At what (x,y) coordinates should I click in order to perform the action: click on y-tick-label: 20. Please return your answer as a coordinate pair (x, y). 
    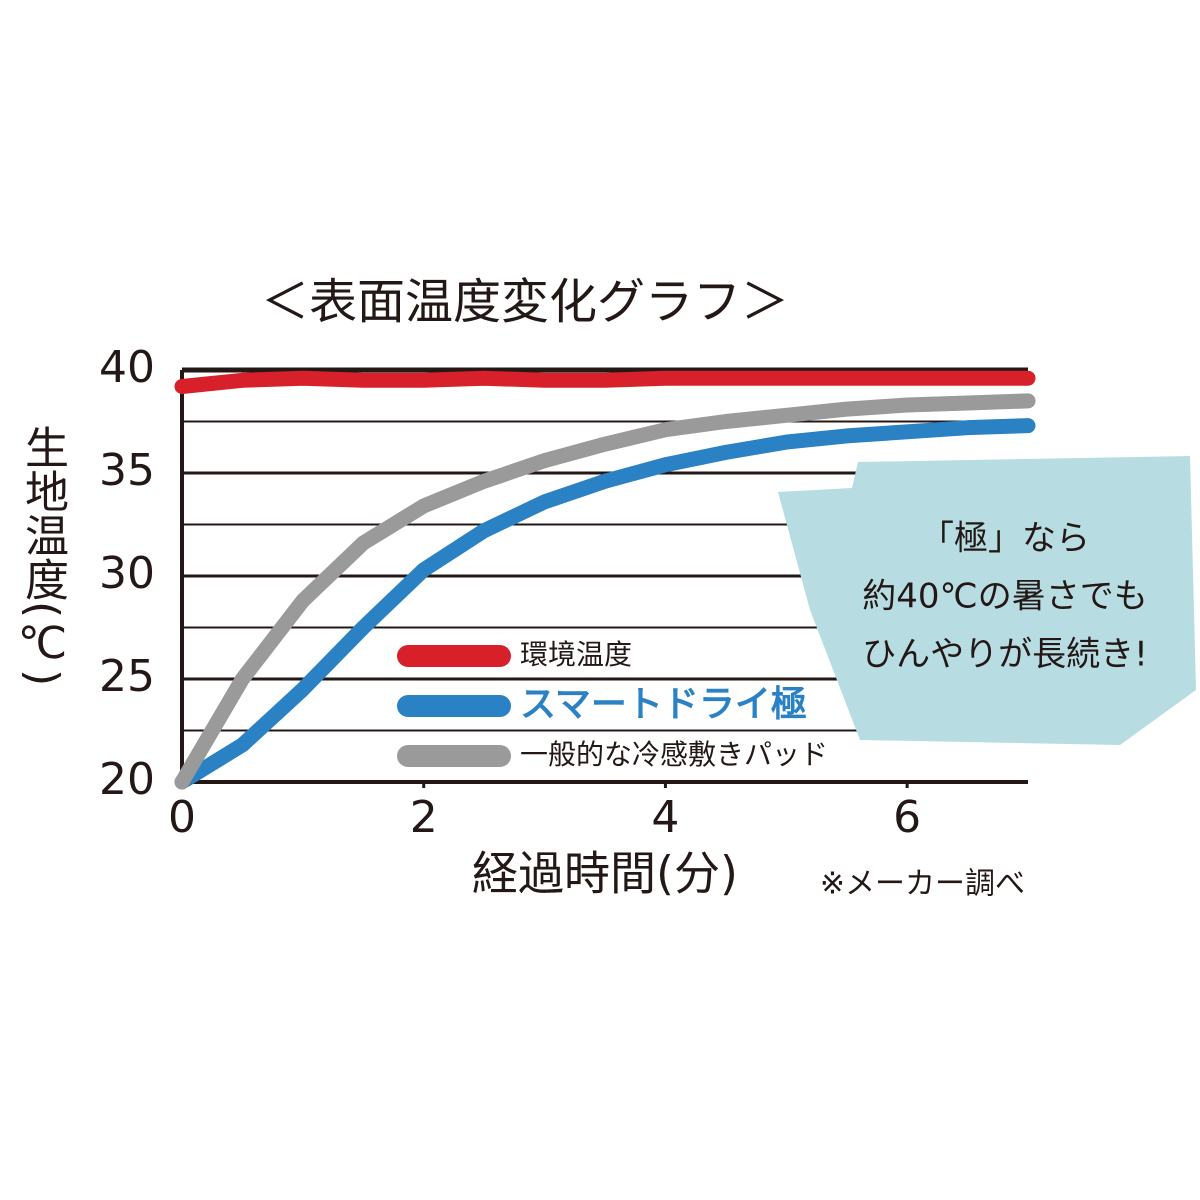
    Looking at the image, I should click on (127, 779).